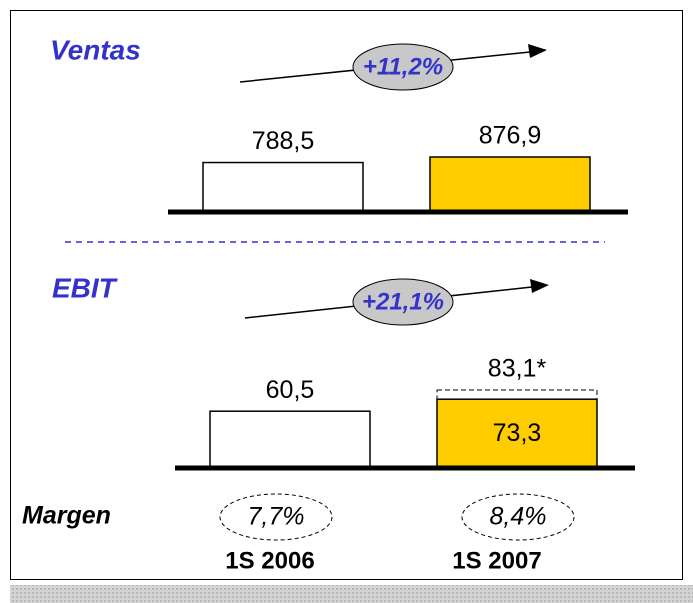 Image resolution: width=693 pixels, height=603 pixels. Describe the element at coordinates (351, 594) in the screenshot. I see `shadow` at that location.